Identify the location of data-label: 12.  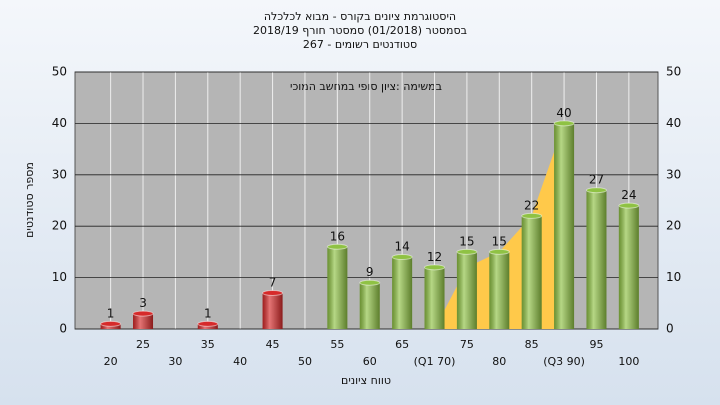
(434, 257).